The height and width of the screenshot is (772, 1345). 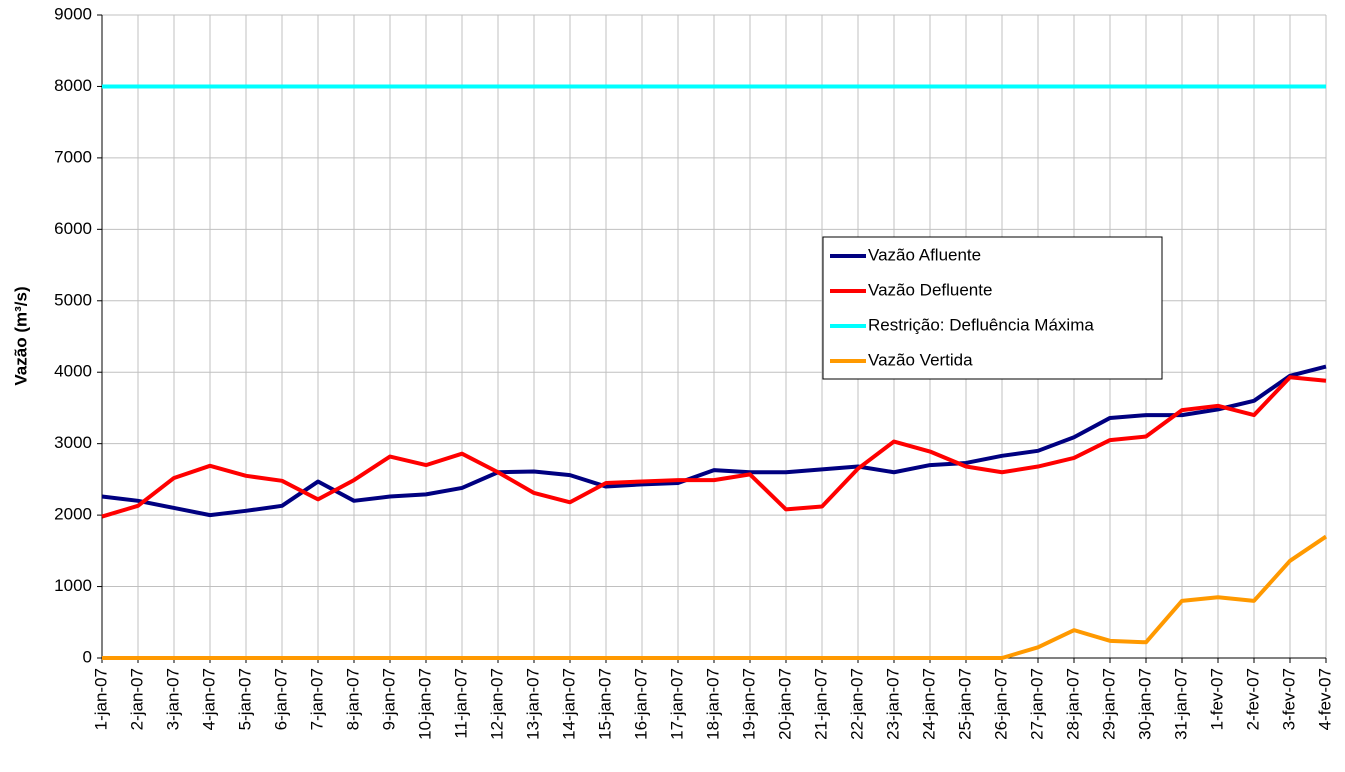 I want to click on x-tick-label: 1-fev-07, so click(x=1216, y=699).